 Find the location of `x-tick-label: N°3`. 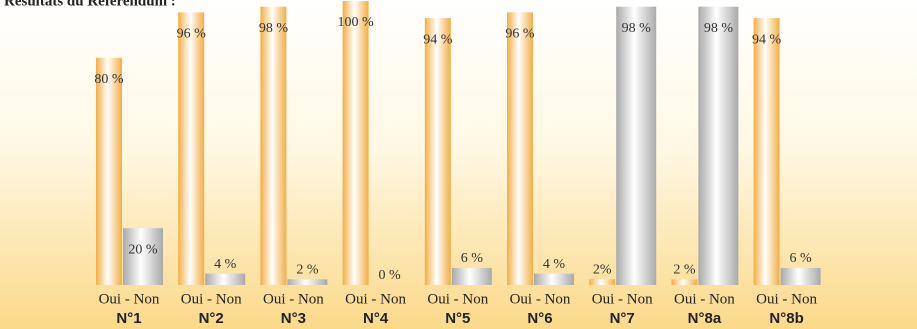

x-tick-label: N°3 is located at coordinates (293, 318).